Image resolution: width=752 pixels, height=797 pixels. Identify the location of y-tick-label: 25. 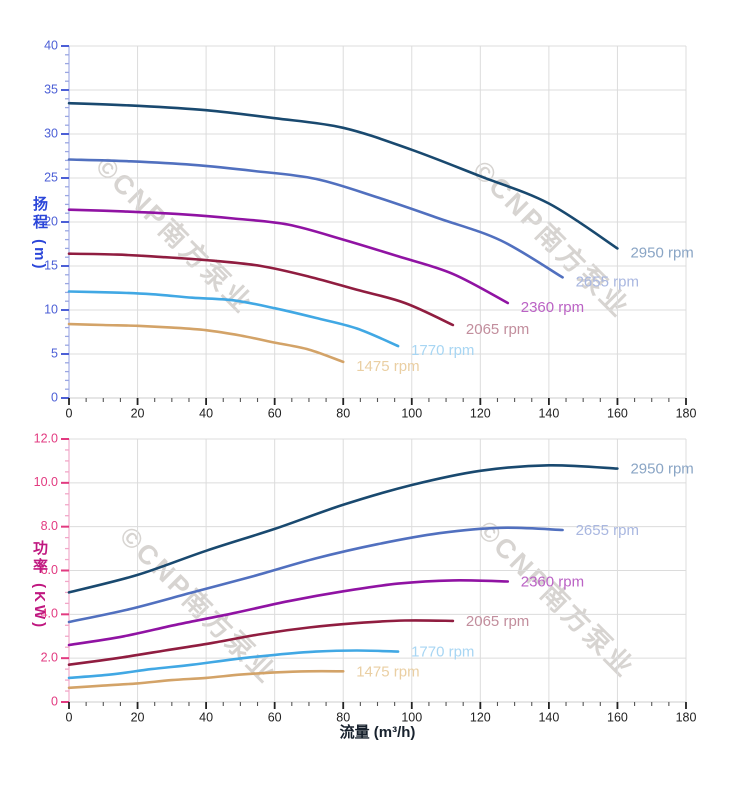
(51, 177).